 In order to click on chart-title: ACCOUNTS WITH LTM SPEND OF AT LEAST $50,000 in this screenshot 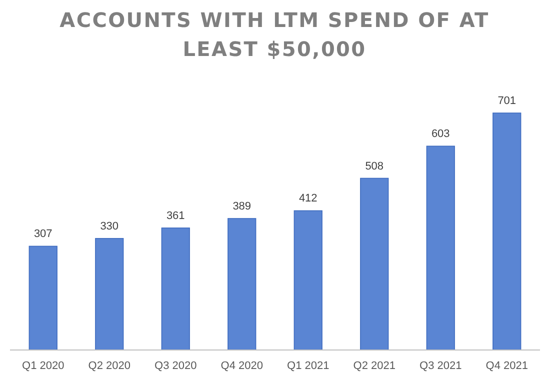, I will do `click(275, 34)`.